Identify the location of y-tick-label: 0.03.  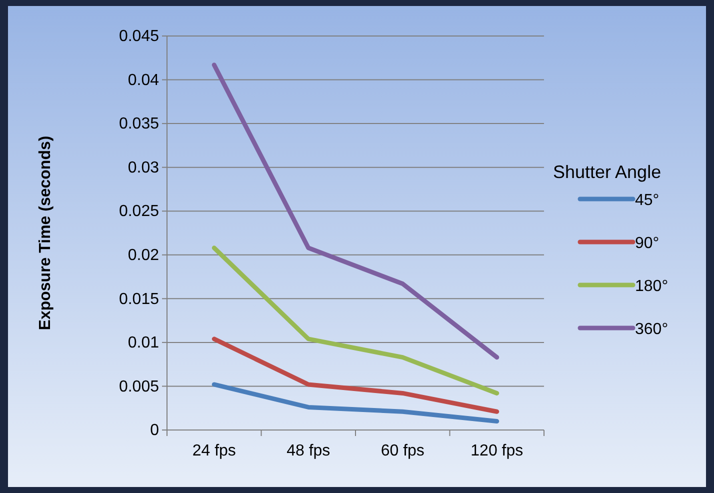
(144, 167).